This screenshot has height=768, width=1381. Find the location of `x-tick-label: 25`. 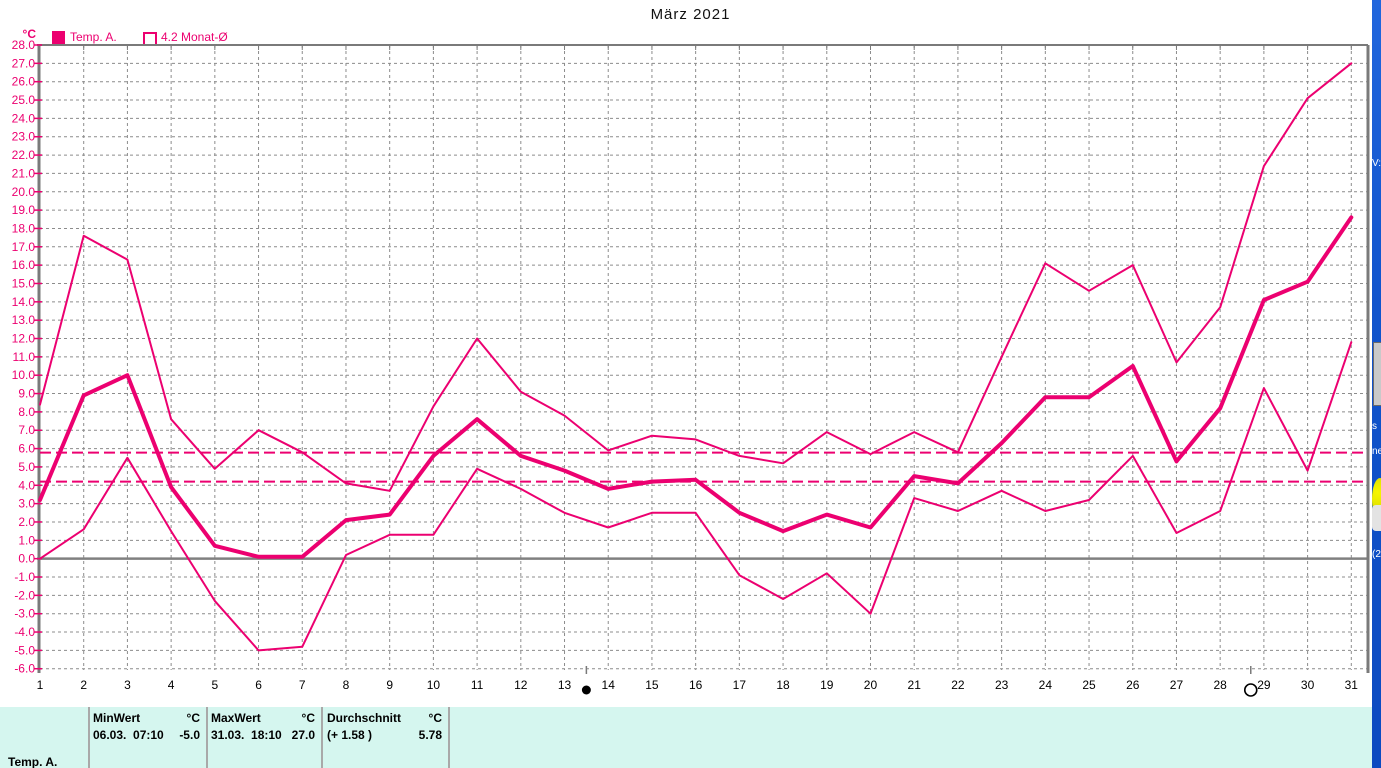

x-tick-label: 25 is located at coordinates (1089, 685).